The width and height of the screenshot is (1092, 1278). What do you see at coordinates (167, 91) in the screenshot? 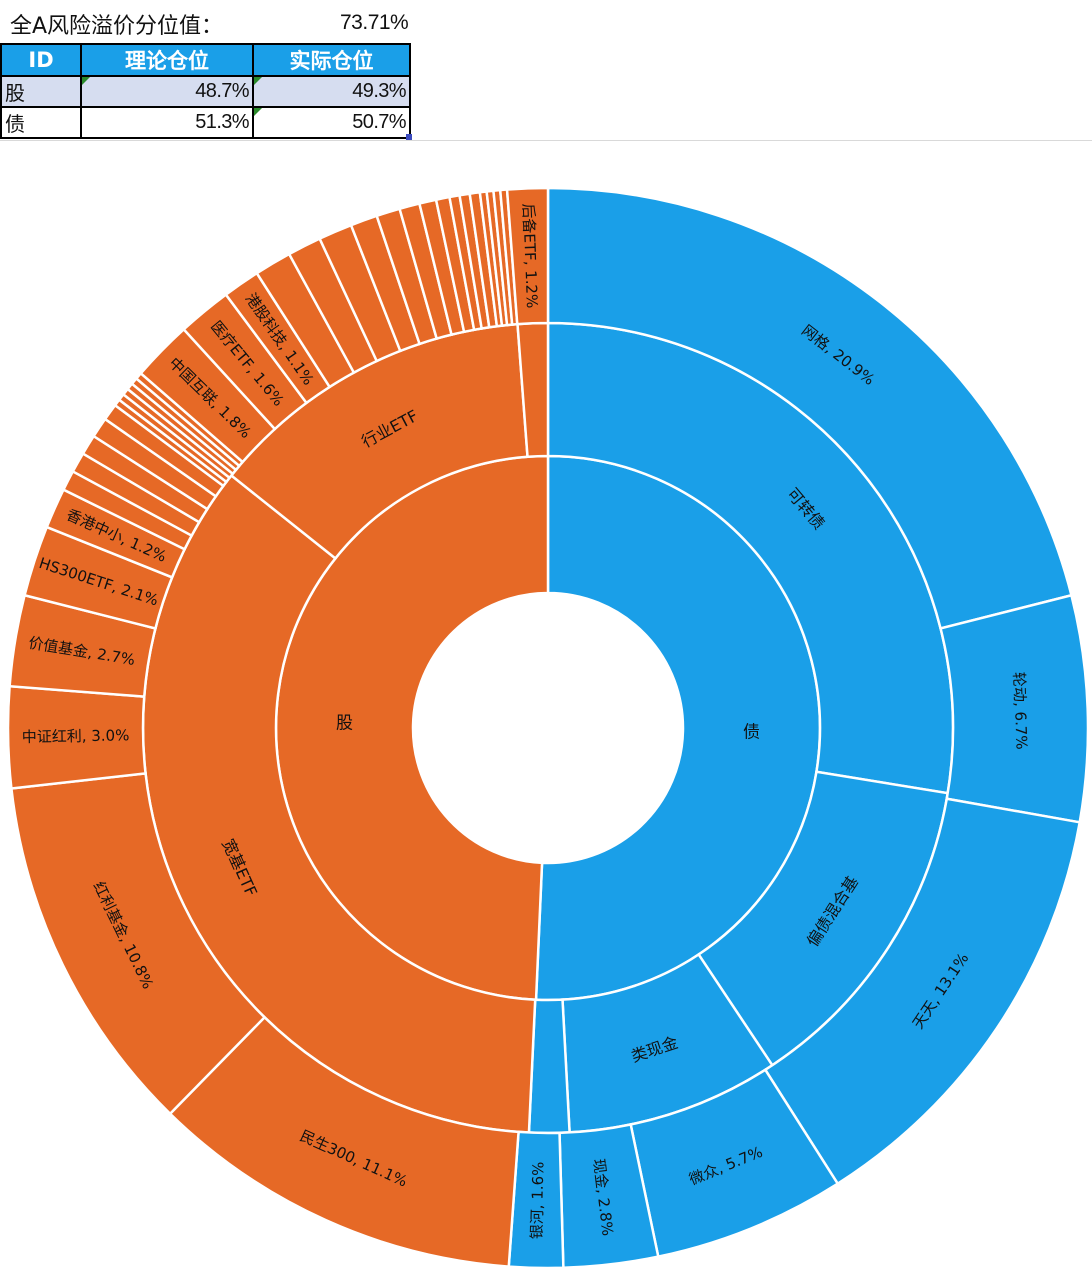
I see `theory-cell: 48.7%` at bounding box center [167, 91].